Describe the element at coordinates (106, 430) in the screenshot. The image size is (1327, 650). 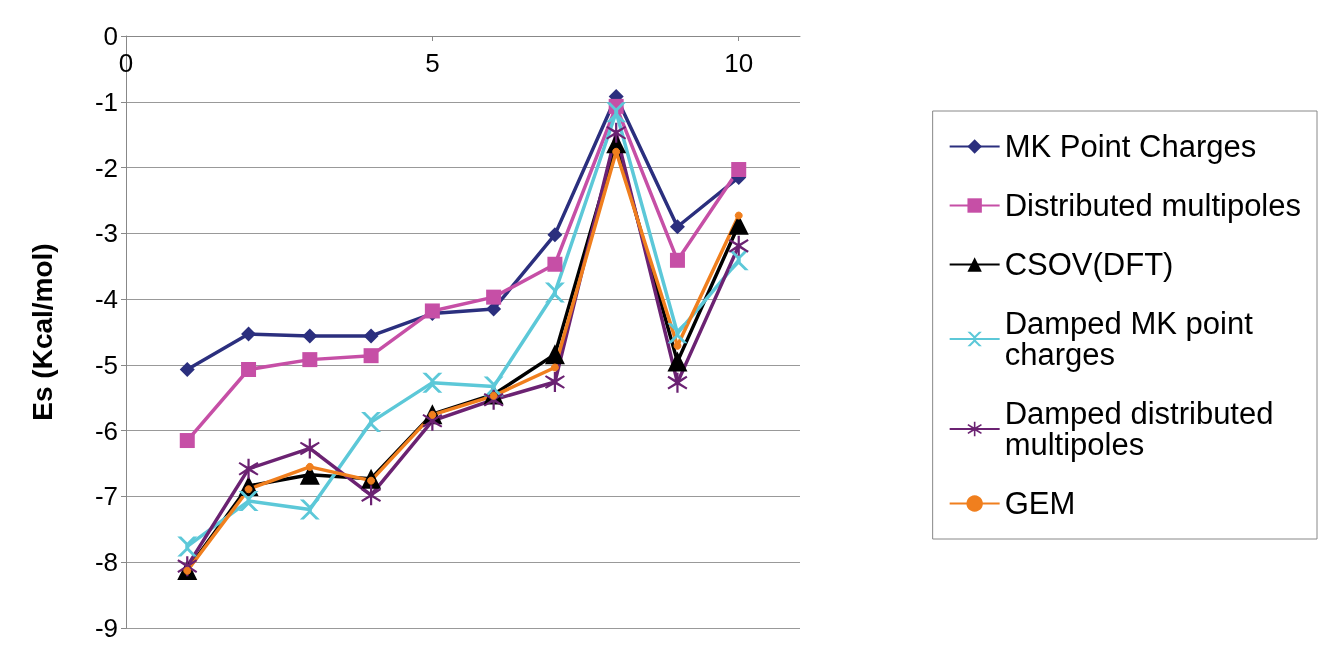
I see `y-tick-label: -6` at that location.